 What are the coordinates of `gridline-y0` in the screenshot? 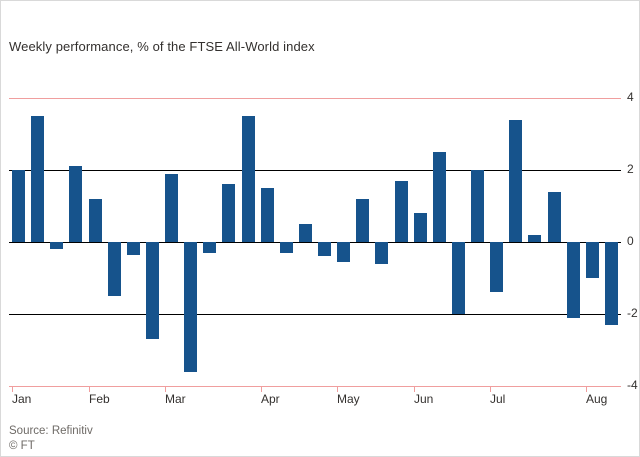 It's located at (315, 242).